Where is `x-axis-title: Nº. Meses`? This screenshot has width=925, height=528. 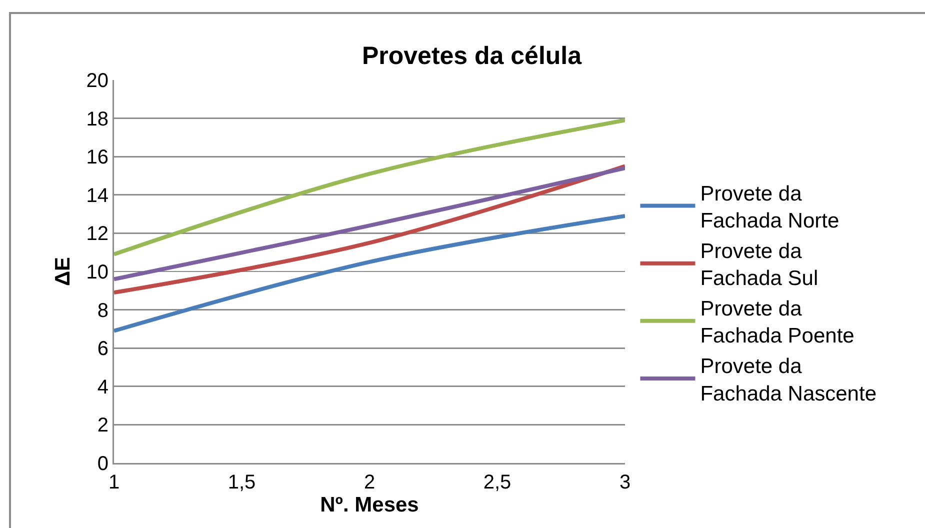 x-axis-title: Nº. Meses is located at coordinates (369, 505).